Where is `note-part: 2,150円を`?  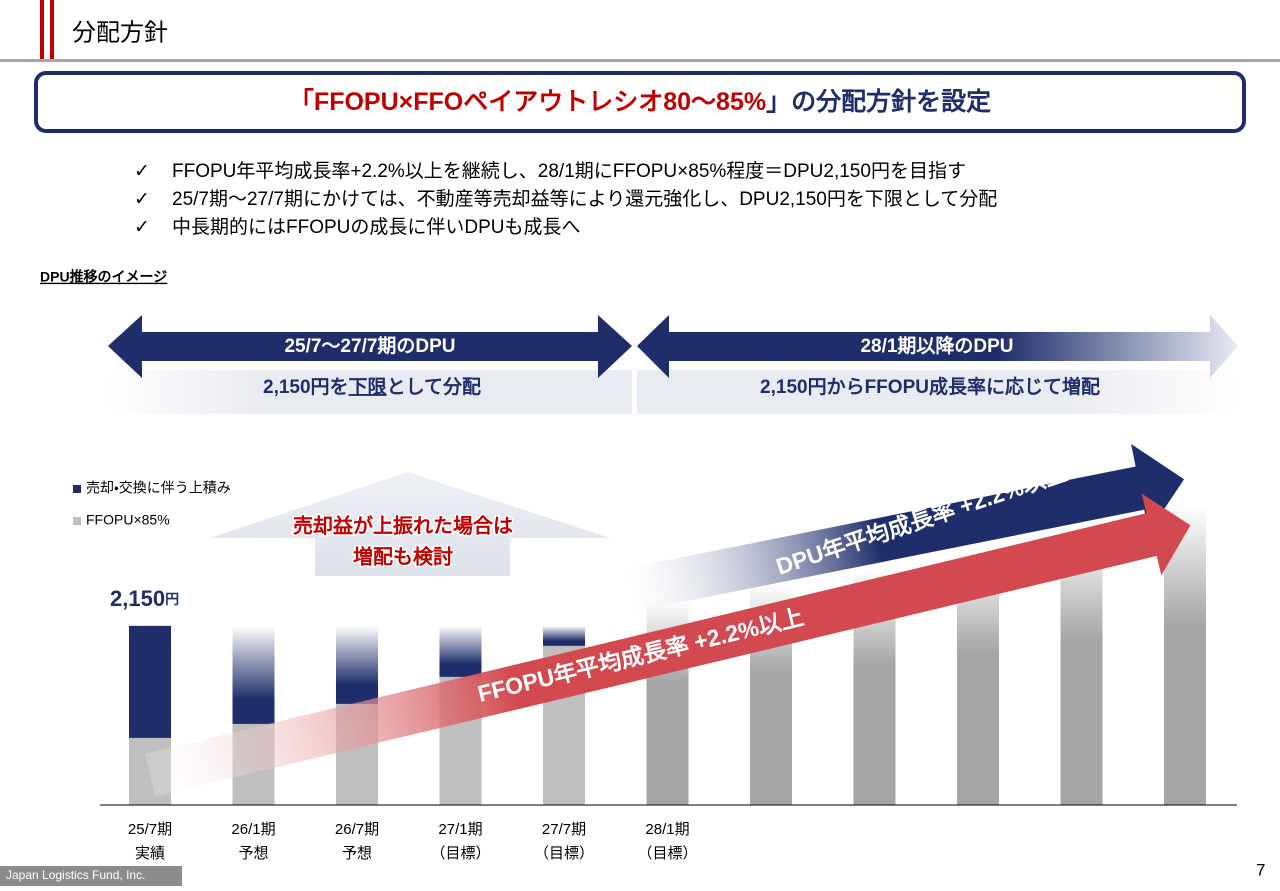
note-part: 2,150円を is located at coordinates (306, 387).